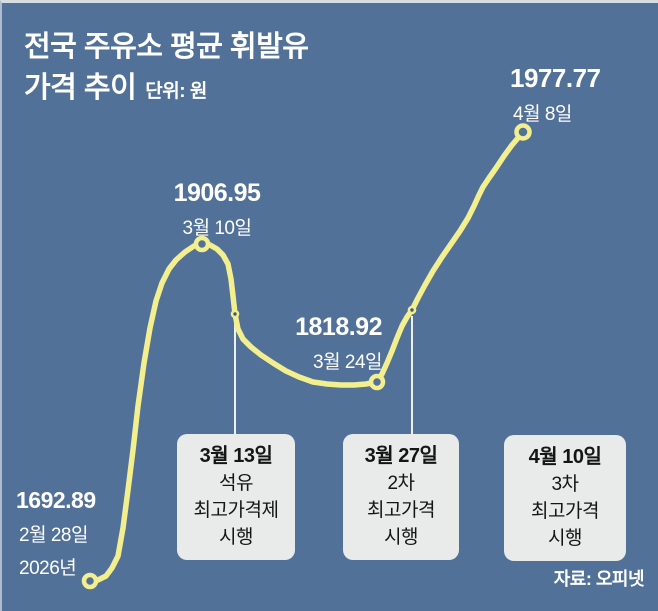  Describe the element at coordinates (48, 568) in the screenshot. I see `point-year: 2026년` at that location.